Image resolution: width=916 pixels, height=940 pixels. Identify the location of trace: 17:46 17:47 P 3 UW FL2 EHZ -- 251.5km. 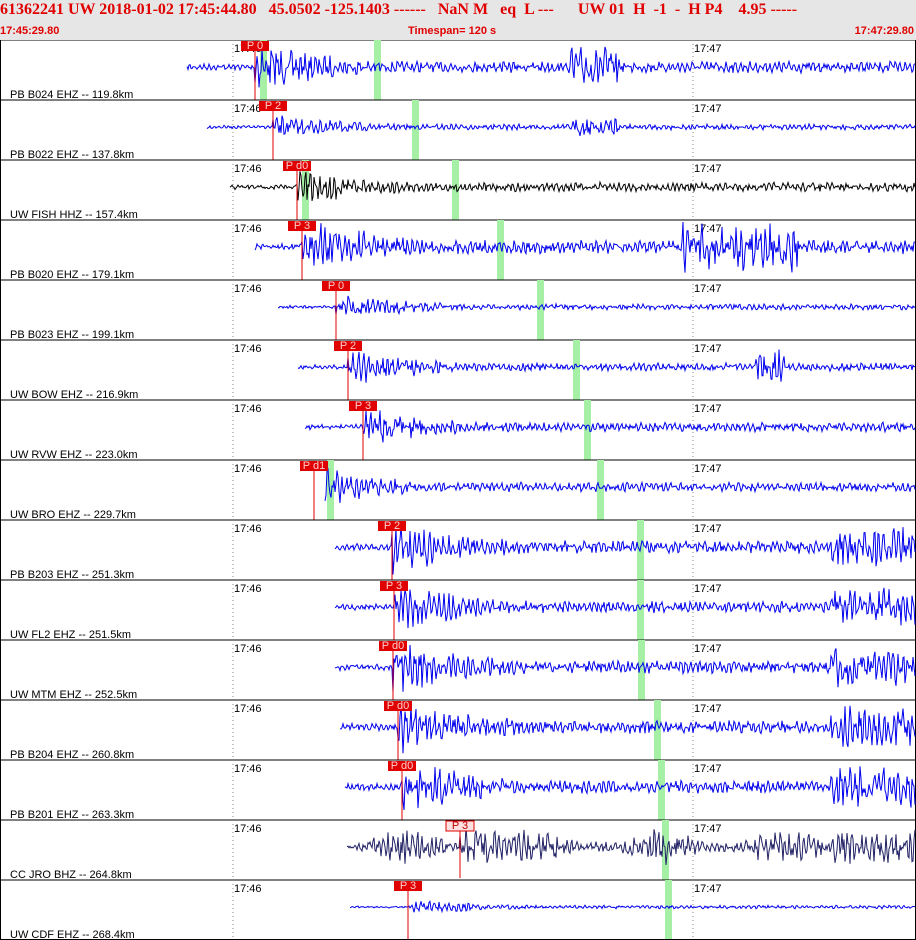
(458, 610).